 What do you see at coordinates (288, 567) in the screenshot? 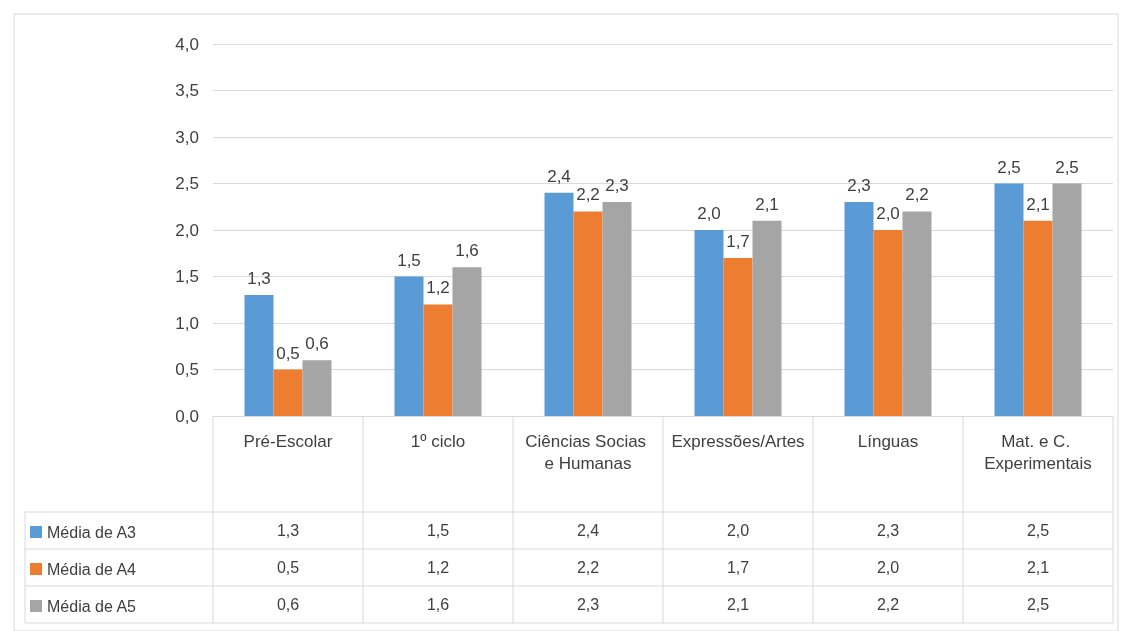
I see `data-label: 0,5` at bounding box center [288, 567].